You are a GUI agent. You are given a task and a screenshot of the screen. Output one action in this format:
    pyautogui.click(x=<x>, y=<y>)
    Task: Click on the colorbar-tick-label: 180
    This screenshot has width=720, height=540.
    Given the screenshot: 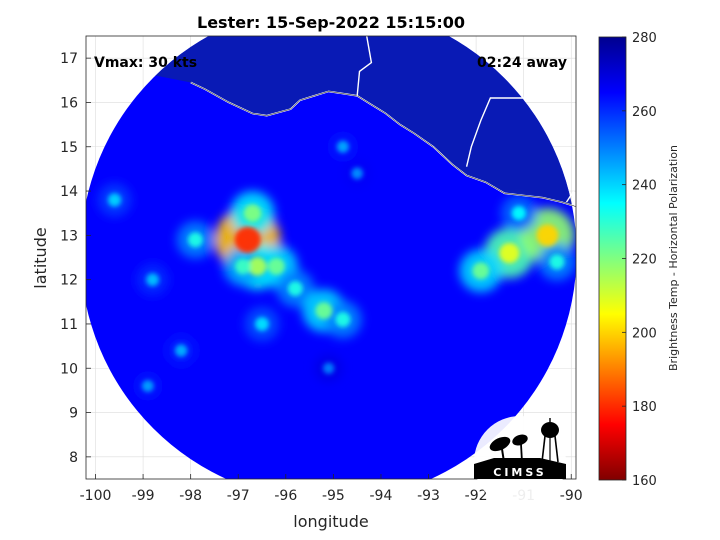 What is the action you would take?
    pyautogui.click(x=644, y=407)
    